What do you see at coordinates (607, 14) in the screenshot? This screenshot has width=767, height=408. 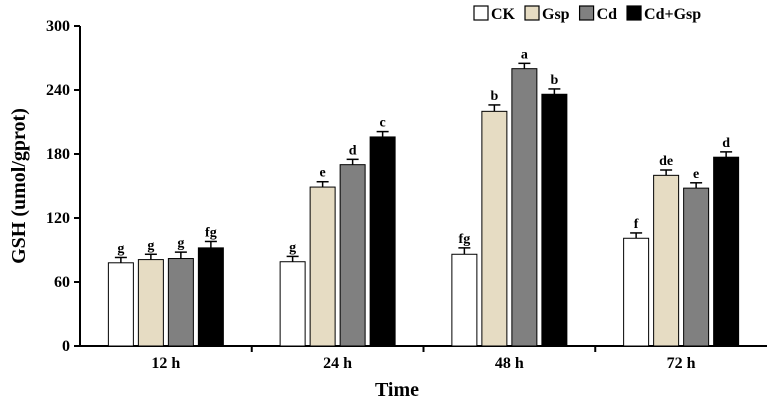 I see `legend-label: Cd` at bounding box center [607, 14].